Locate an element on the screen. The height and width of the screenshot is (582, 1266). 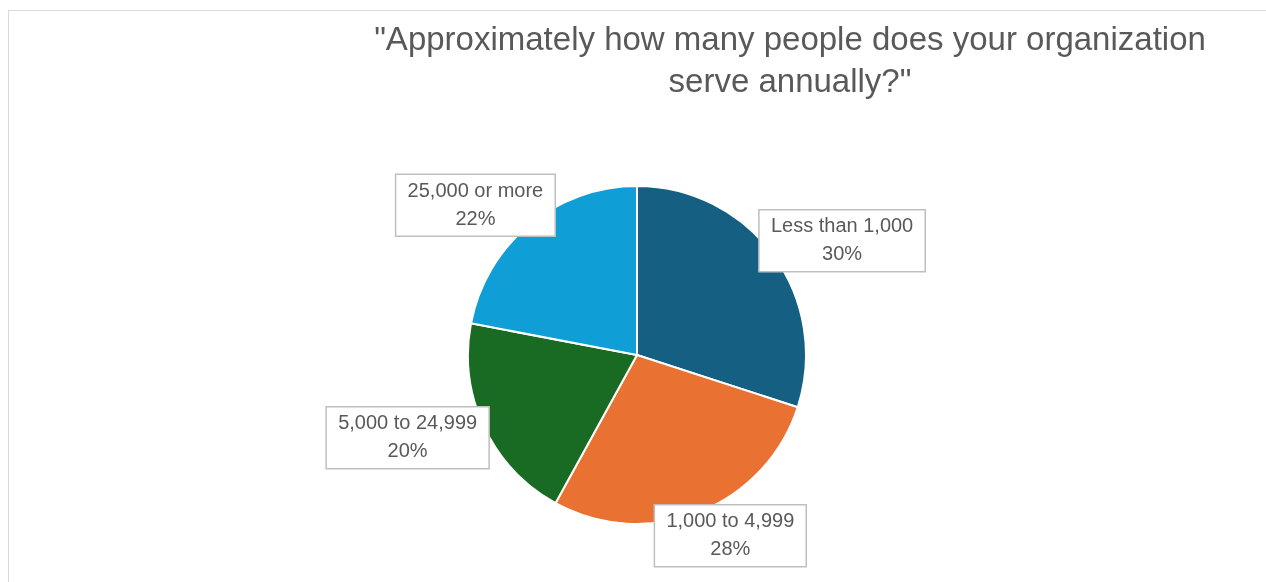
data-label: 30% is located at coordinates (842, 253).